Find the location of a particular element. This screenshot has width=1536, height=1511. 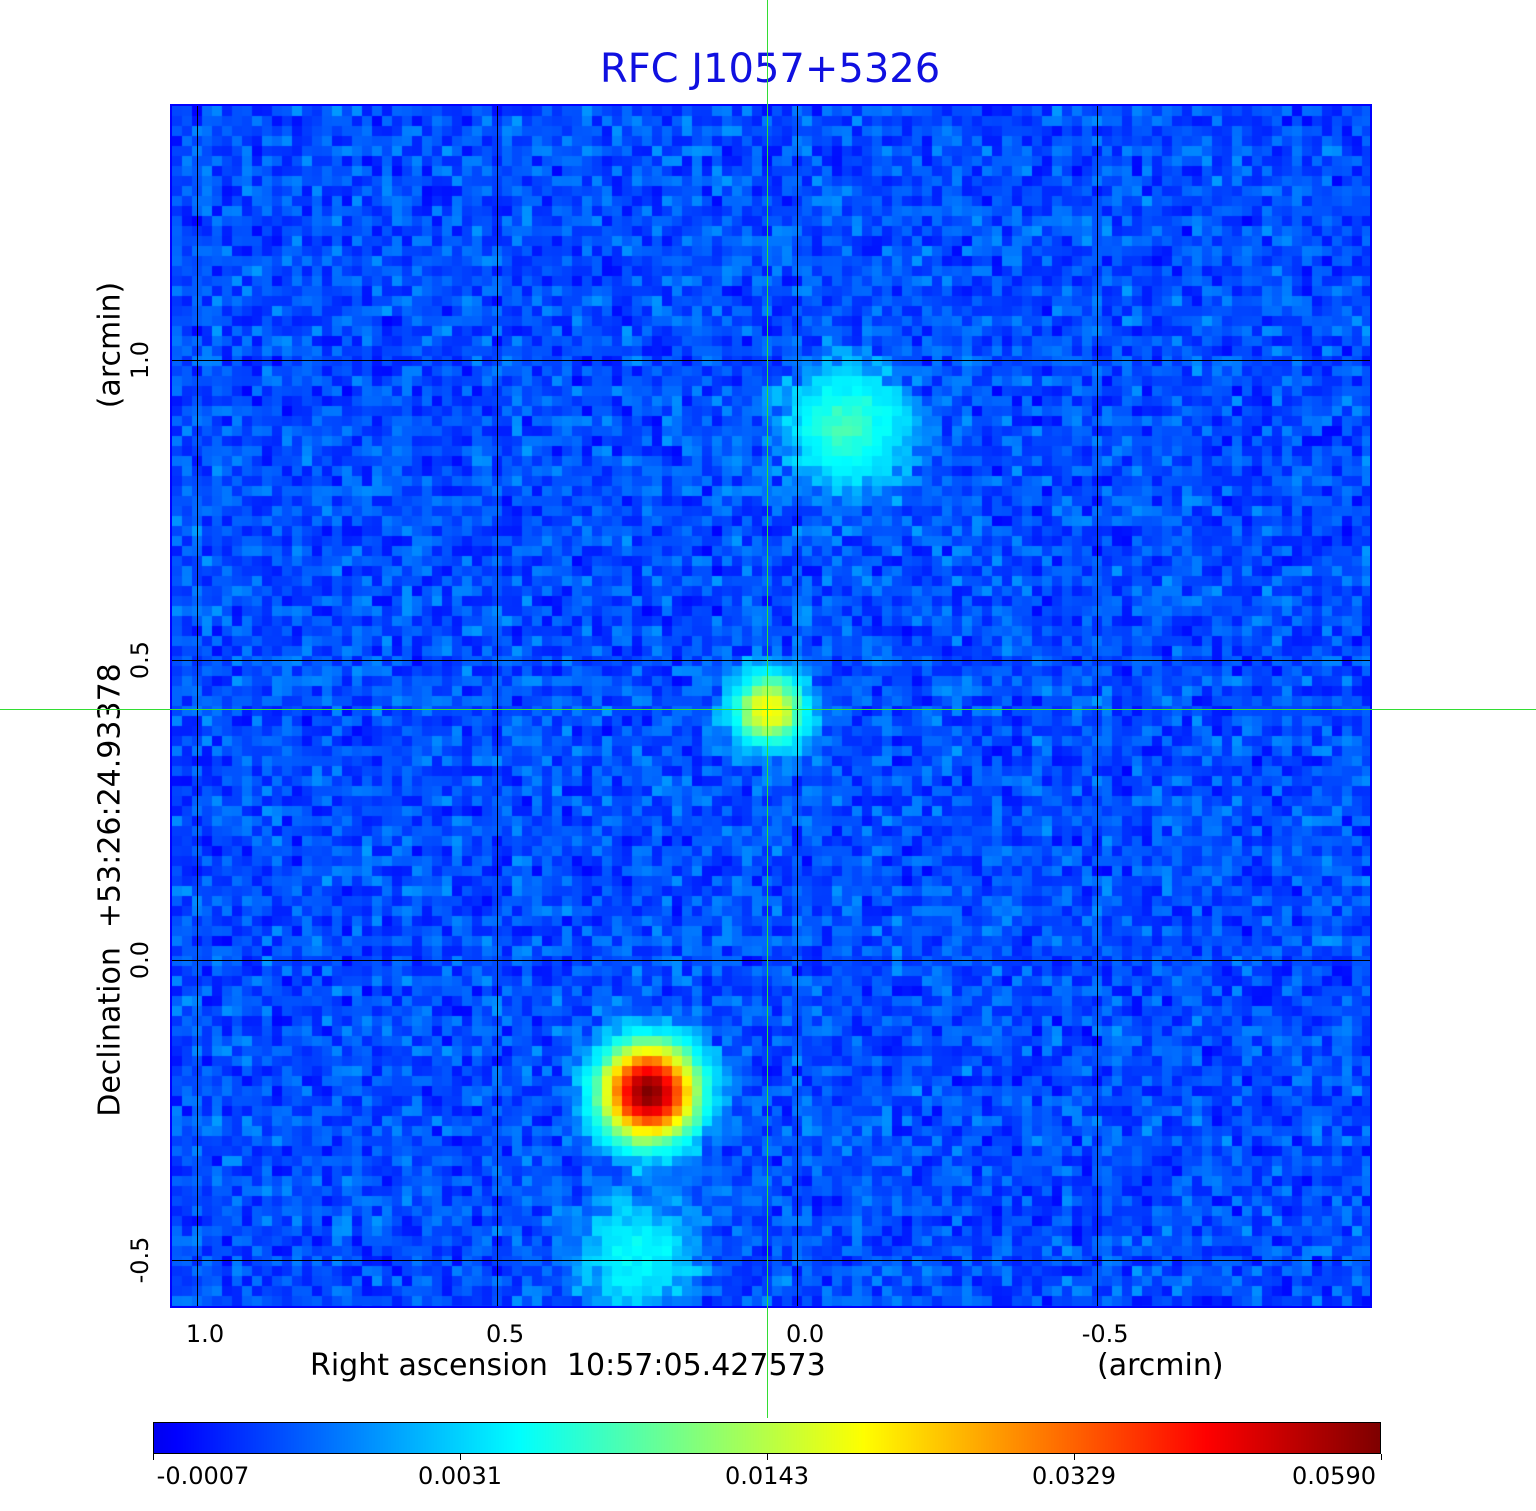

colorbar-tick-label: -0.0007 is located at coordinates (203, 1476).